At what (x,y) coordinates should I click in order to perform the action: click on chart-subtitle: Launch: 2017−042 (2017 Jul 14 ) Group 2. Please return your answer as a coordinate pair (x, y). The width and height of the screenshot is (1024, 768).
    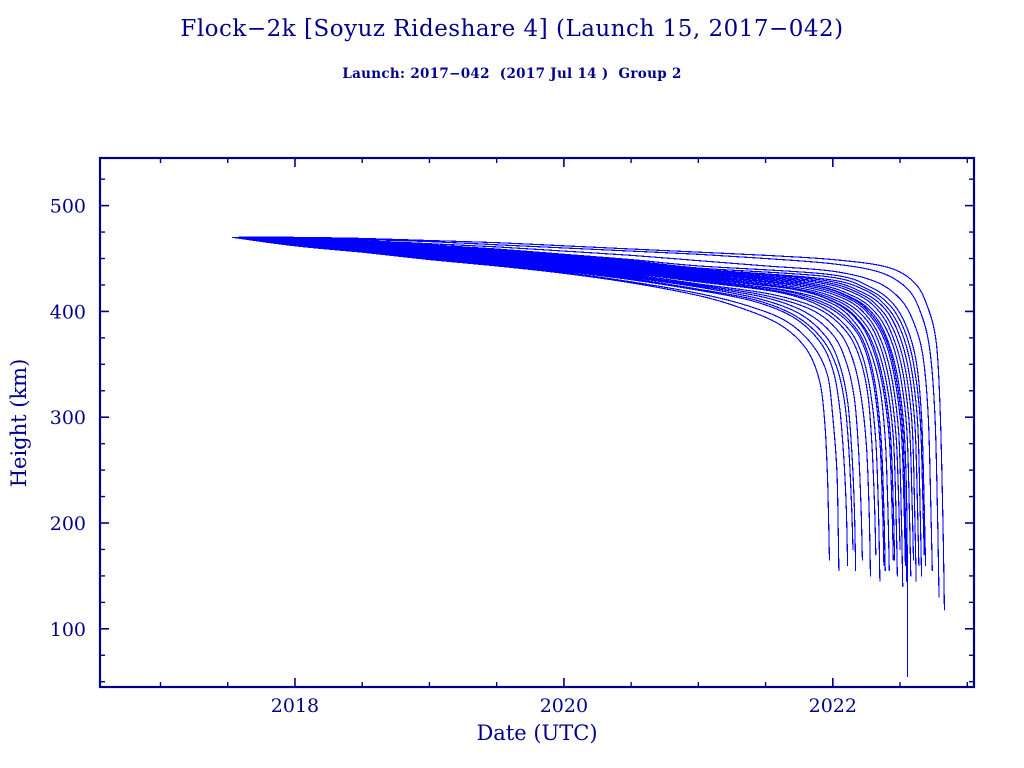
    Looking at the image, I should click on (512, 74).